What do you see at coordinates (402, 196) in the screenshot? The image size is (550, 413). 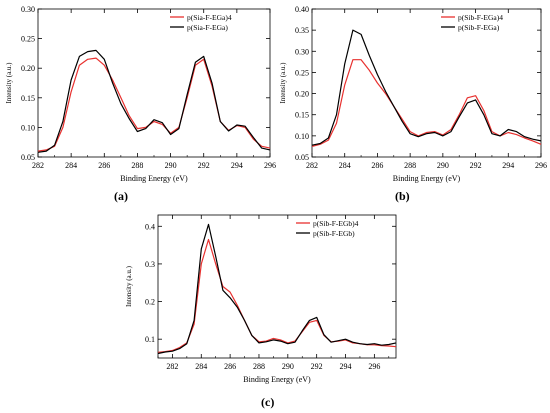 I see `panel-label-b: (b)` at bounding box center [402, 196].